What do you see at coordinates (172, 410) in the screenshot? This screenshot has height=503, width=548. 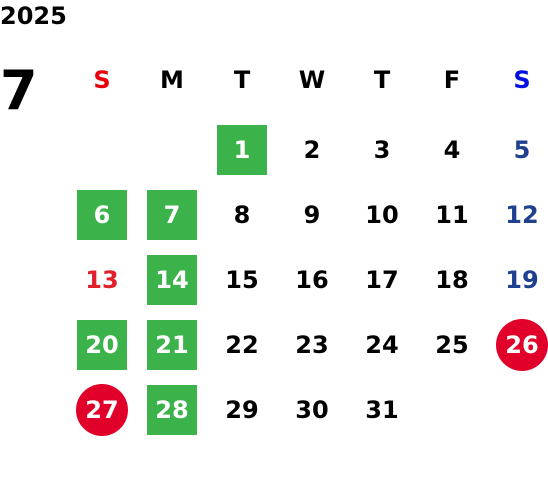 I see `day-square: 28` at bounding box center [172, 410].